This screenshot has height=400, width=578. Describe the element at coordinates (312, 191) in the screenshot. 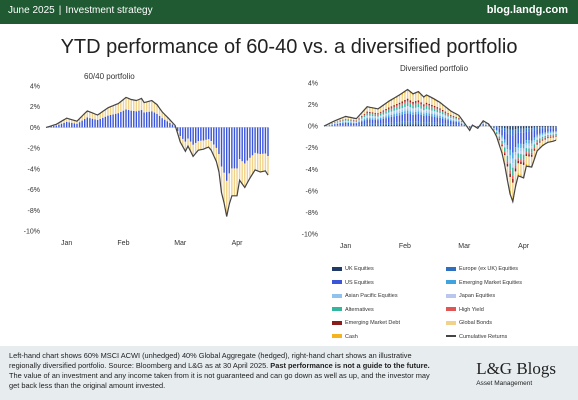

I see `y-tick-label: -6%` at that location.